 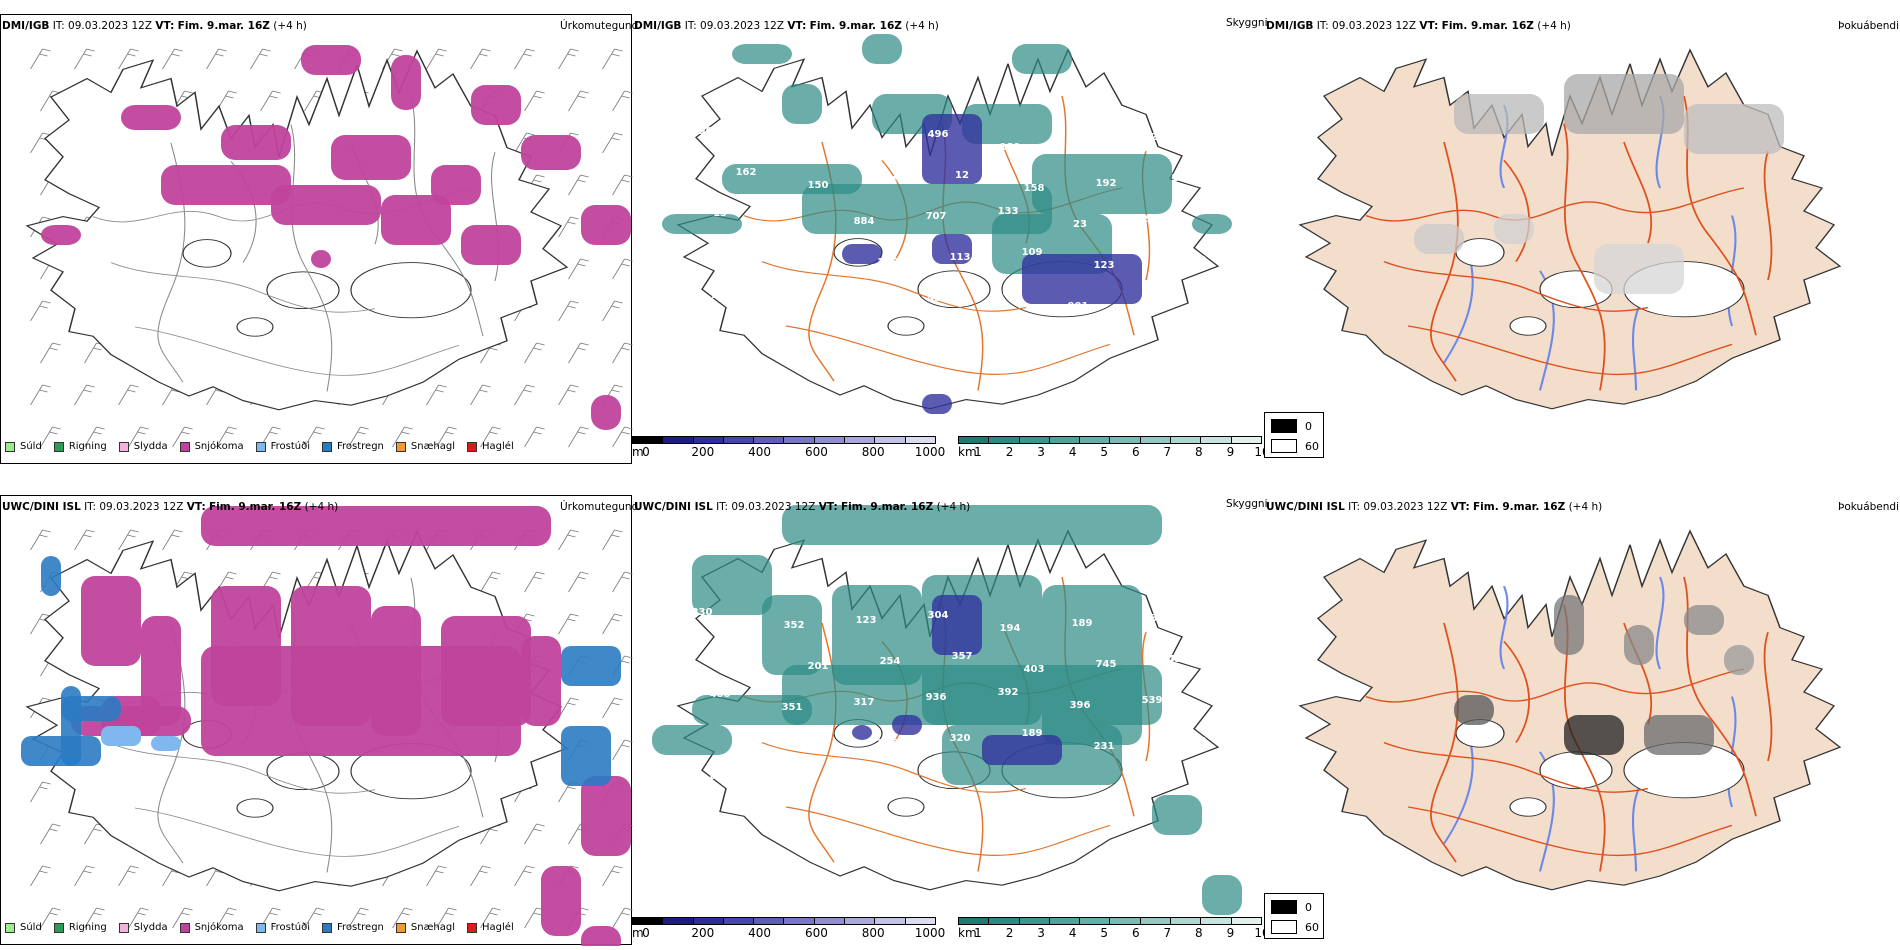 I want to click on legend-item: Súld, so click(x=23, y=446).